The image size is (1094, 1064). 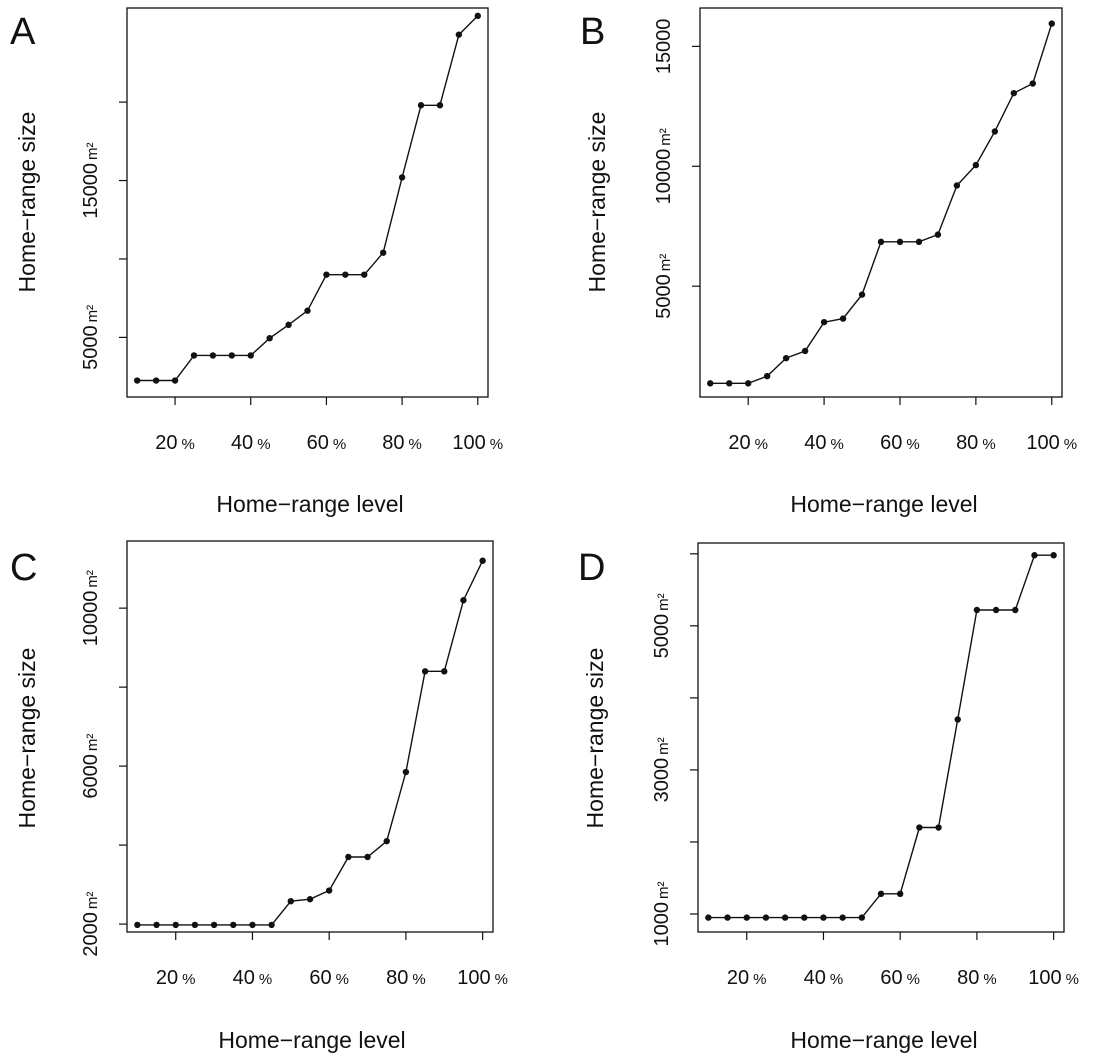 I want to click on panel-d-x-tick-label: 20%, so click(x=747, y=978).